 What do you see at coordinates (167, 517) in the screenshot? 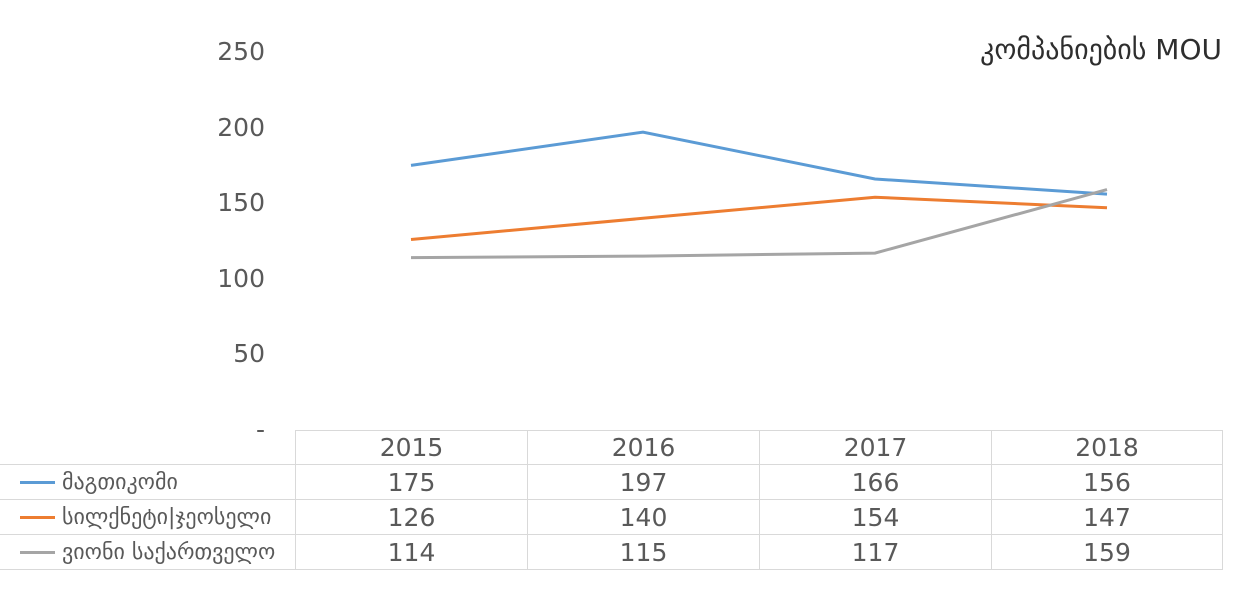
I see `legend-label: სილქნეტი|ჯეოსელი` at bounding box center [167, 517].